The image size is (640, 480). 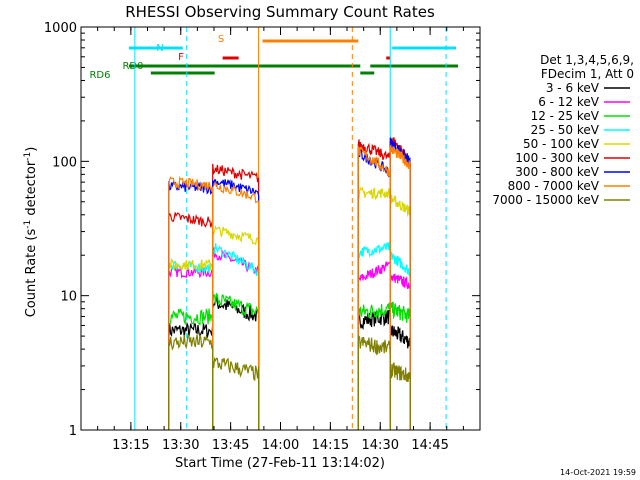 What do you see at coordinates (280, 463) in the screenshot?
I see `x-axis-label: Start Time (27-Feb-11 13:14:02)` at bounding box center [280, 463].